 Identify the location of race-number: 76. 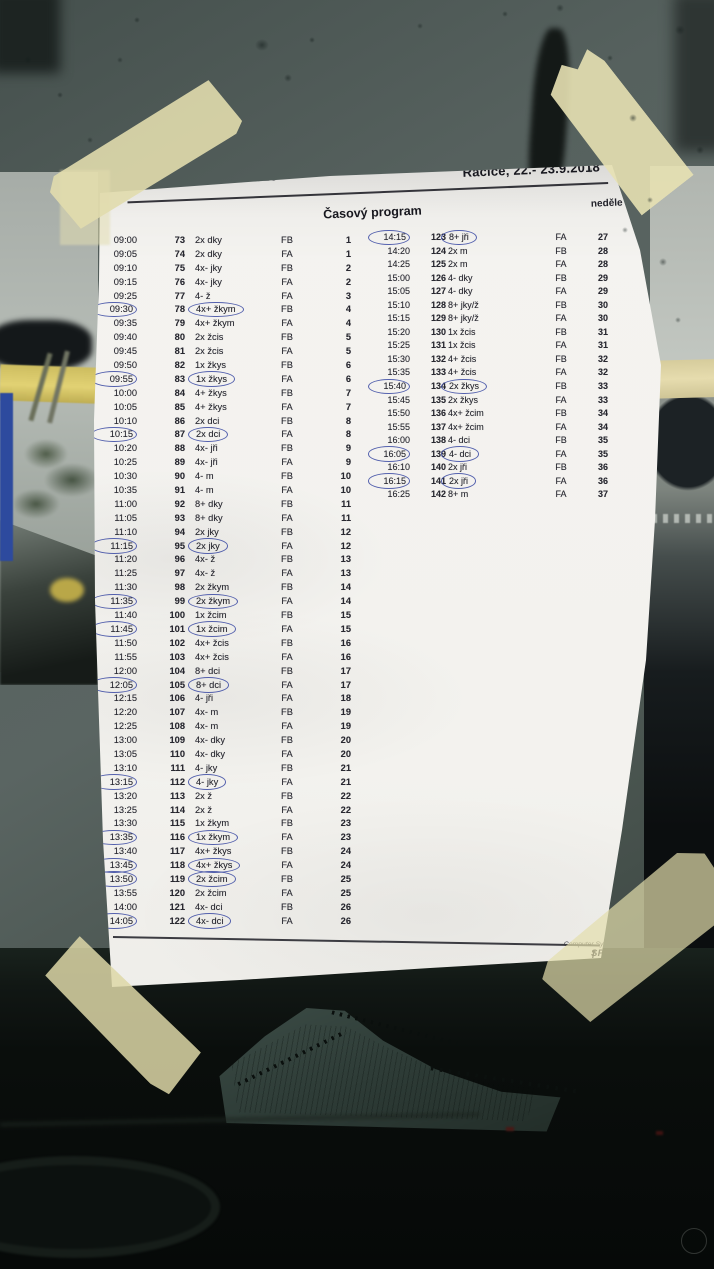
(179, 281).